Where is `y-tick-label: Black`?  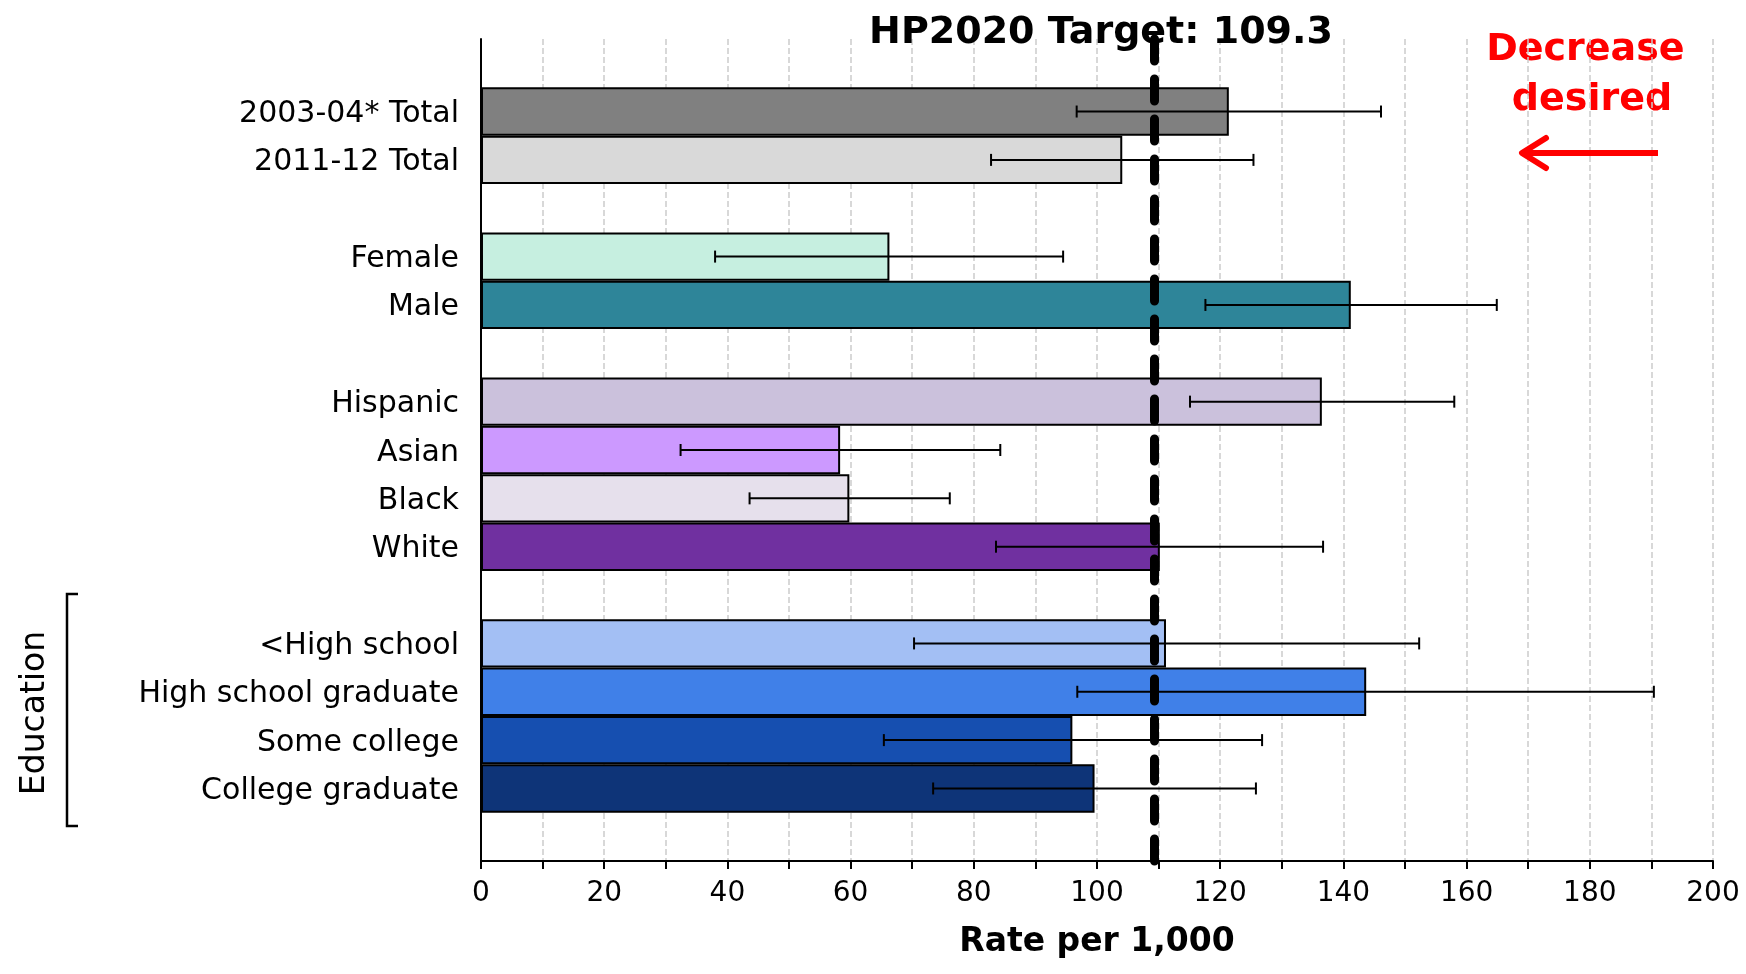
y-tick-label: Black is located at coordinates (418, 498).